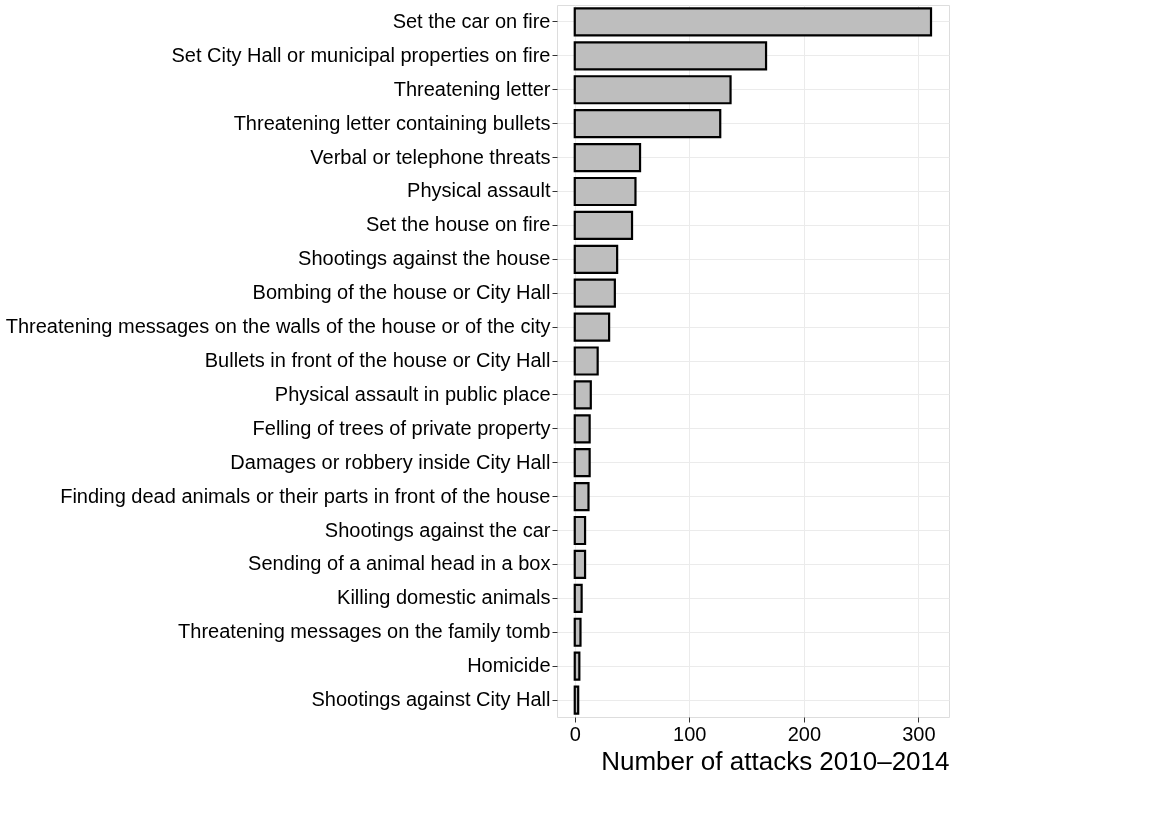 This screenshot has height=813, width=1174. Describe the element at coordinates (278, 326) in the screenshot. I see `y-tick-label: Threatening messages on the walls of the house or of the city` at that location.